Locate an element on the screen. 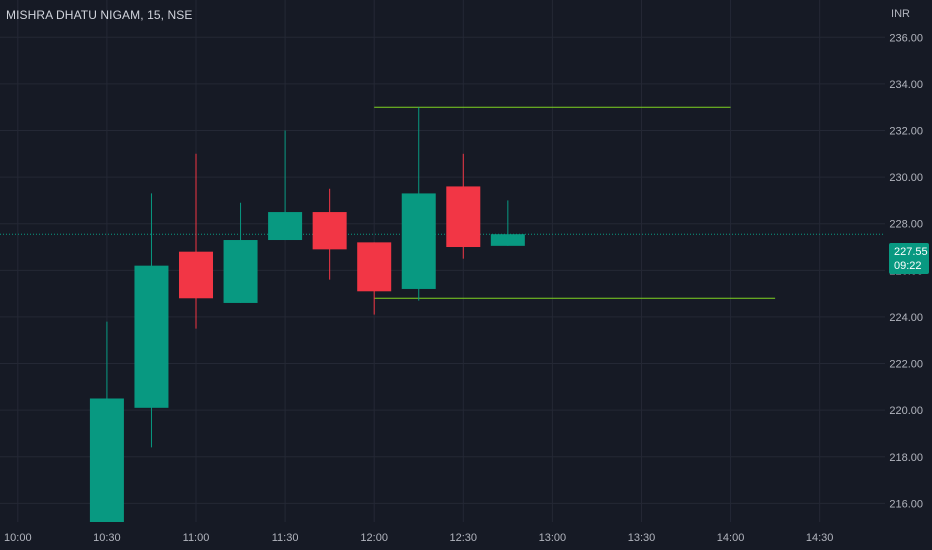  currency-label: INR is located at coordinates (900, 14).